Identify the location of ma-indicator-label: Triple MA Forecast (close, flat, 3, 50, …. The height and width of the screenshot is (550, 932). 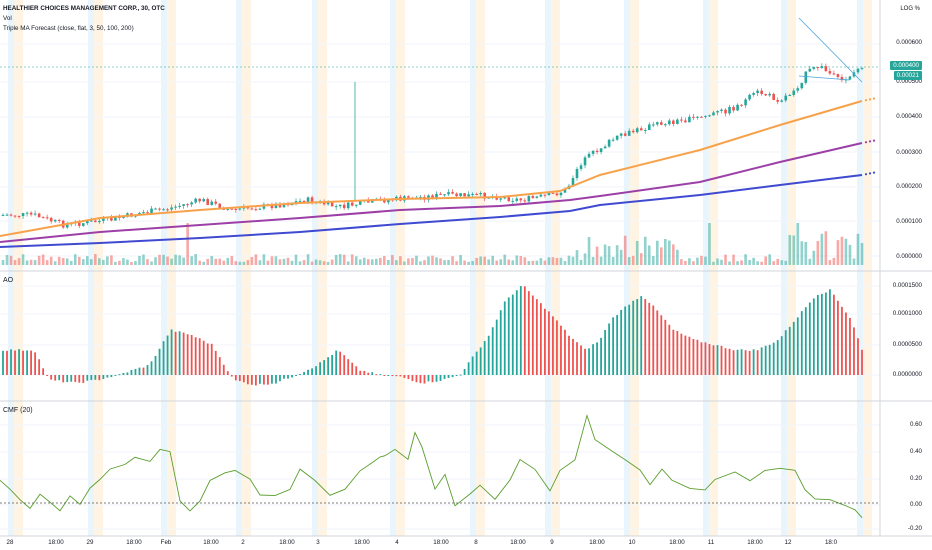
(68, 28).